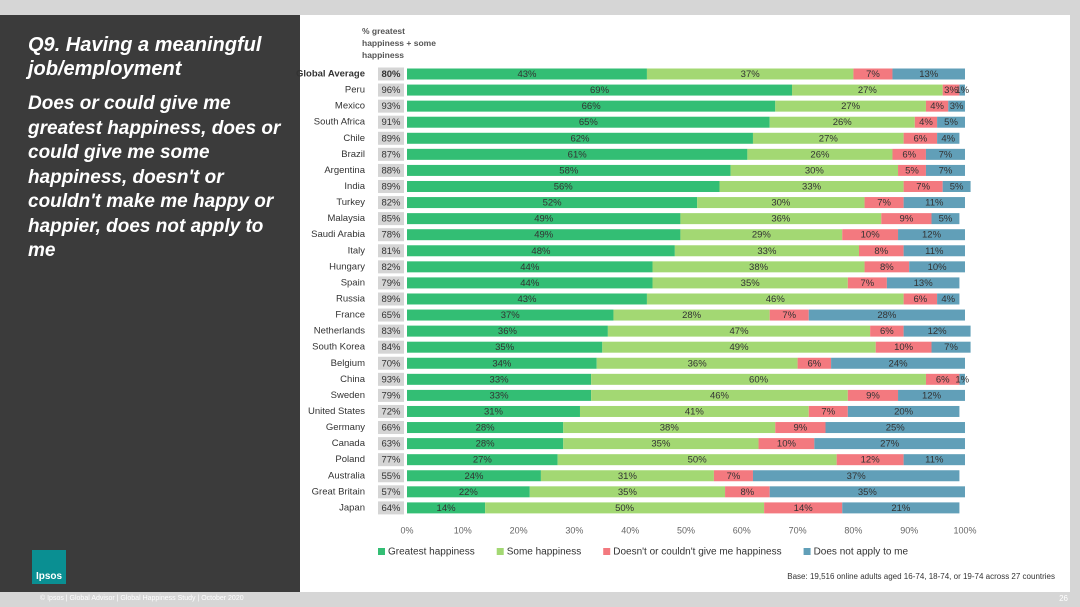  I want to click on data-label: 66%, so click(592, 106).